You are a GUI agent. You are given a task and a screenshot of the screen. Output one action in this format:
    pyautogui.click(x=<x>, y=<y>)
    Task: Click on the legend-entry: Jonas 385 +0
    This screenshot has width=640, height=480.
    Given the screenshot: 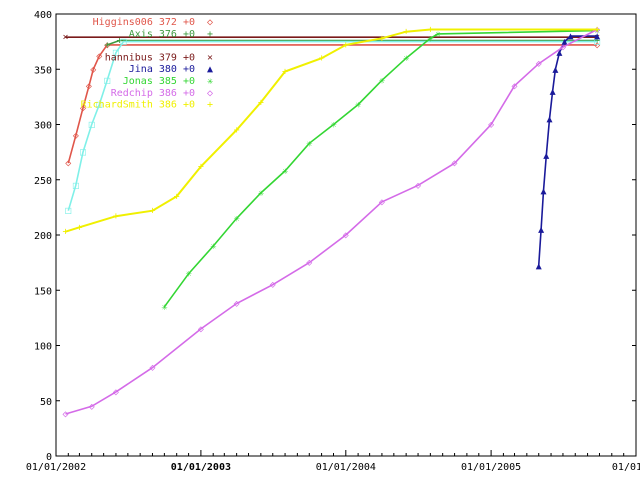 What is the action you would take?
    pyautogui.click(x=159, y=81)
    